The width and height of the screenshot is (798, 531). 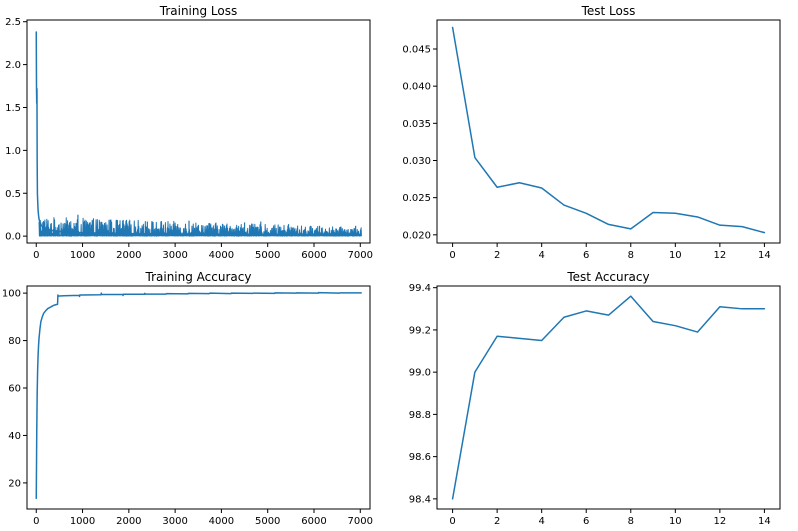 What do you see at coordinates (631, 521) in the screenshot?
I see `test-accuracy-xtick-label: 8` at bounding box center [631, 521].